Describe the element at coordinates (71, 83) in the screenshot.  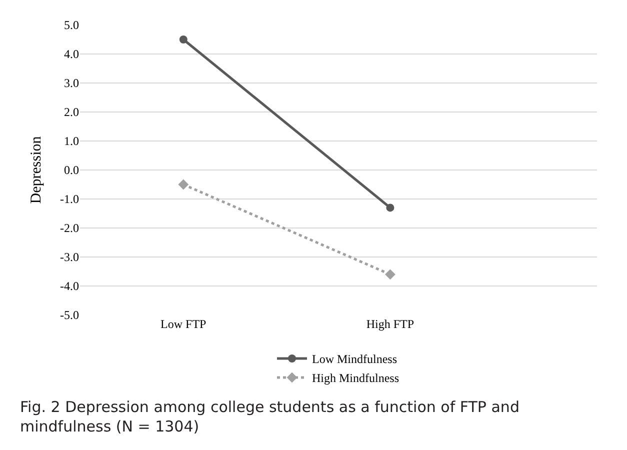
I see `y-tick-label: 3.0` at that location.